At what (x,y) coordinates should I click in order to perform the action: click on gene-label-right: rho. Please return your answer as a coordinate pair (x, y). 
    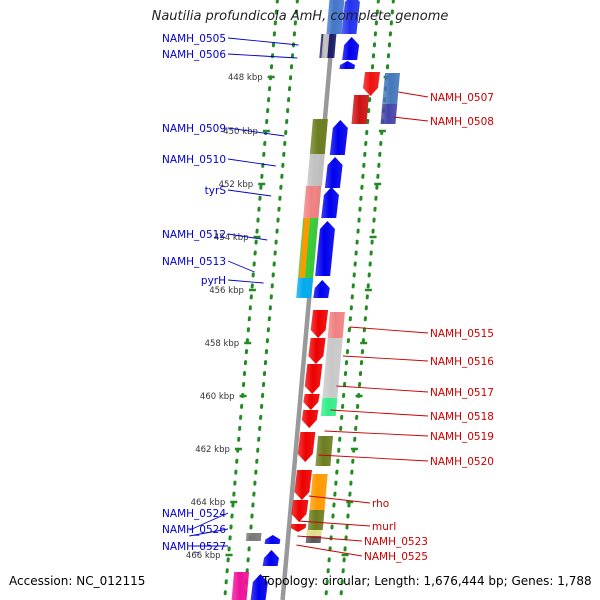
    Looking at the image, I should click on (380, 504).